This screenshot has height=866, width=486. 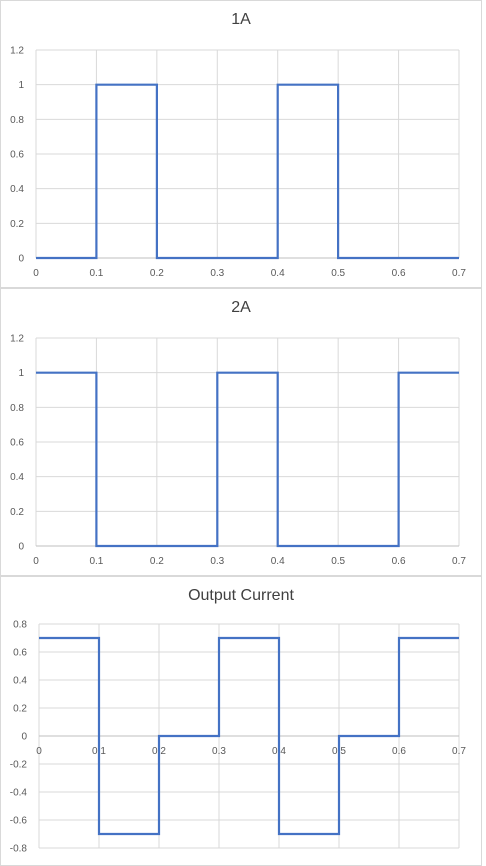 I want to click on y-tick-label: -0.6, so click(x=19, y=821).